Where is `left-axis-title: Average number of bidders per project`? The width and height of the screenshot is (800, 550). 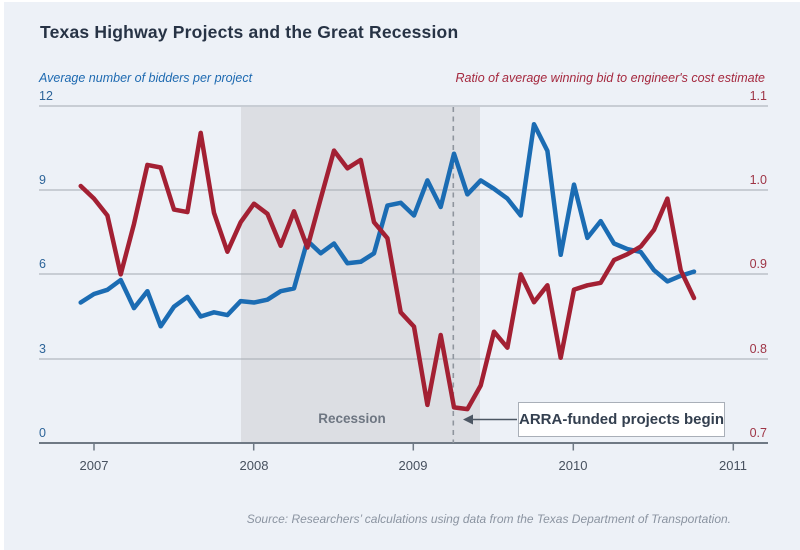 left-axis-title: Average number of bidders per project is located at coordinates (146, 78).